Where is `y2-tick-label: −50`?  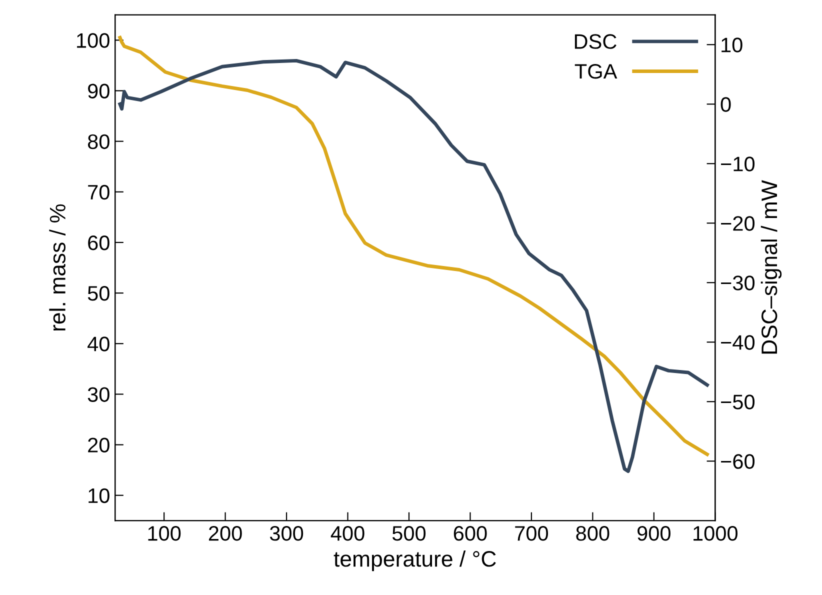 y2-tick-label: −50 is located at coordinates (738, 402).